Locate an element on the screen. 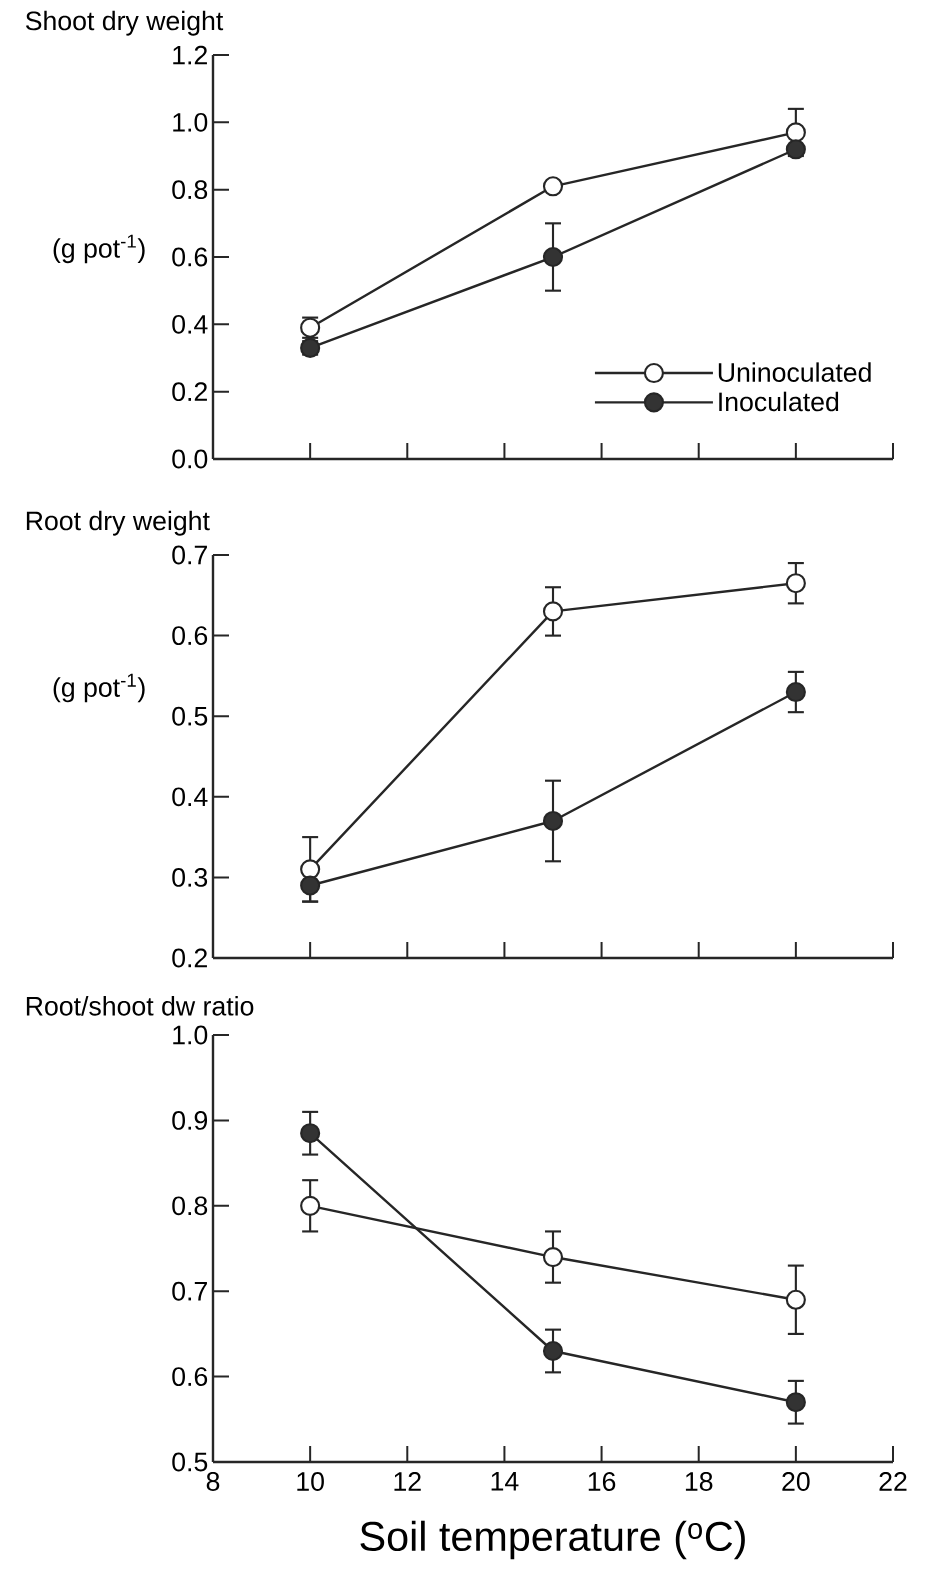  y-tick-label: 0.3 is located at coordinates (190, 877).